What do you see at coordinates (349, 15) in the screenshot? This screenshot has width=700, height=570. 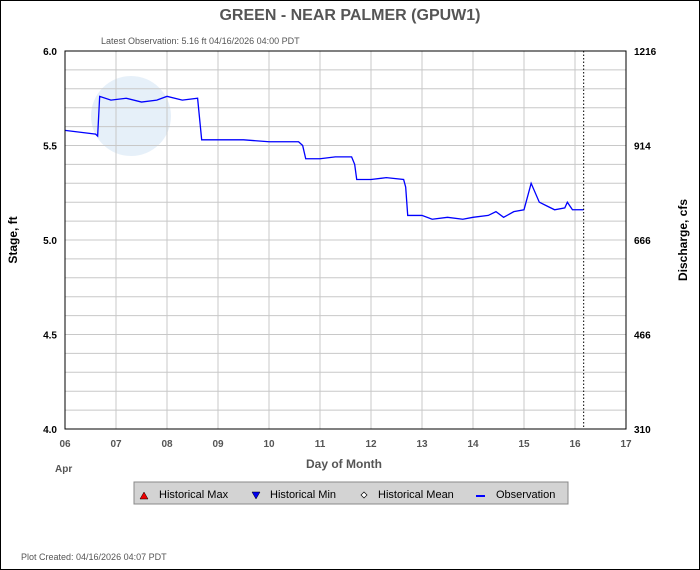 I see `chart-title: GREEN - NEAR PALMER (GPUW1)` at bounding box center [349, 15].